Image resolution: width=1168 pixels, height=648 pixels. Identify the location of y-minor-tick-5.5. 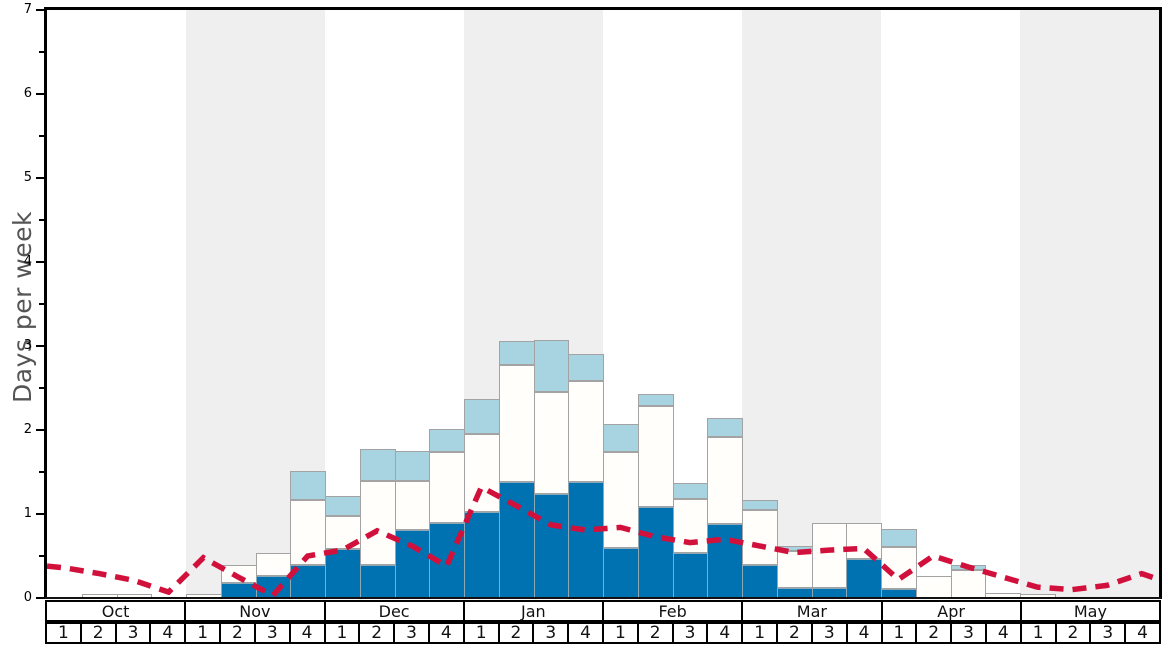
(41, 136).